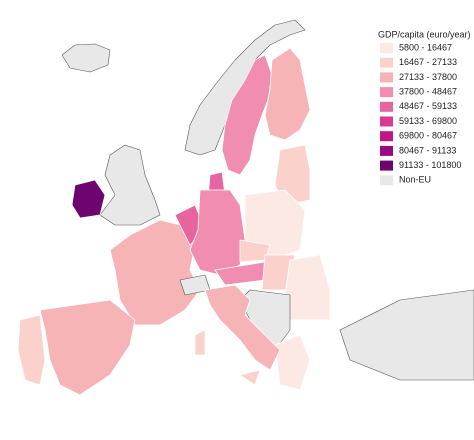 The image size is (474, 440). What do you see at coordinates (250, 377) in the screenshot?
I see `sicily` at bounding box center [250, 377].